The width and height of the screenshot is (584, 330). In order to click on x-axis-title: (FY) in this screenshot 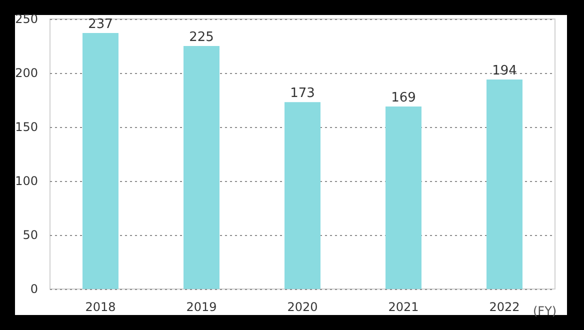, I will do `click(545, 311)`.